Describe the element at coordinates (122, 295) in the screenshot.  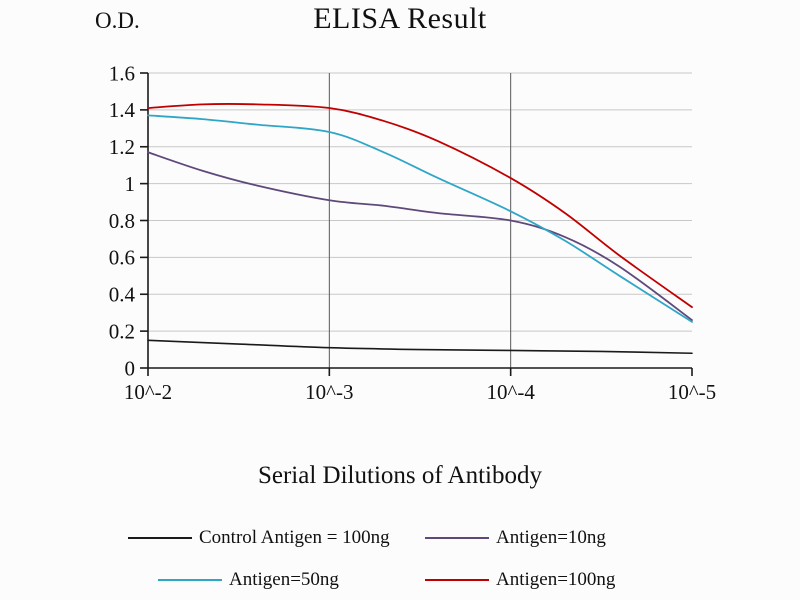
I see `y-tick-label: 0.4` at that location.